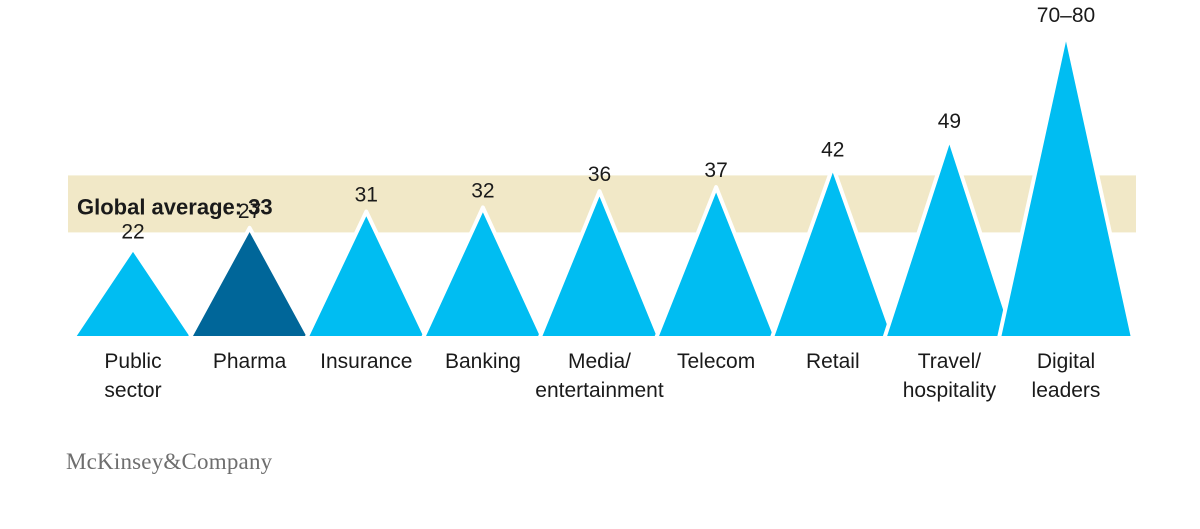 The height and width of the screenshot is (529, 1200). What do you see at coordinates (833, 361) in the screenshot?
I see `category-label: Retail` at bounding box center [833, 361].